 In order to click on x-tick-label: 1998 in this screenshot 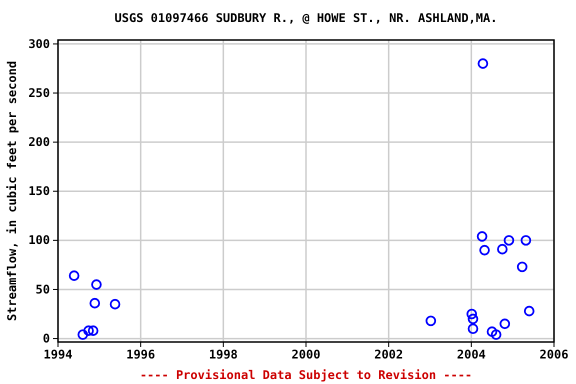, I will do `click(223, 355)`.